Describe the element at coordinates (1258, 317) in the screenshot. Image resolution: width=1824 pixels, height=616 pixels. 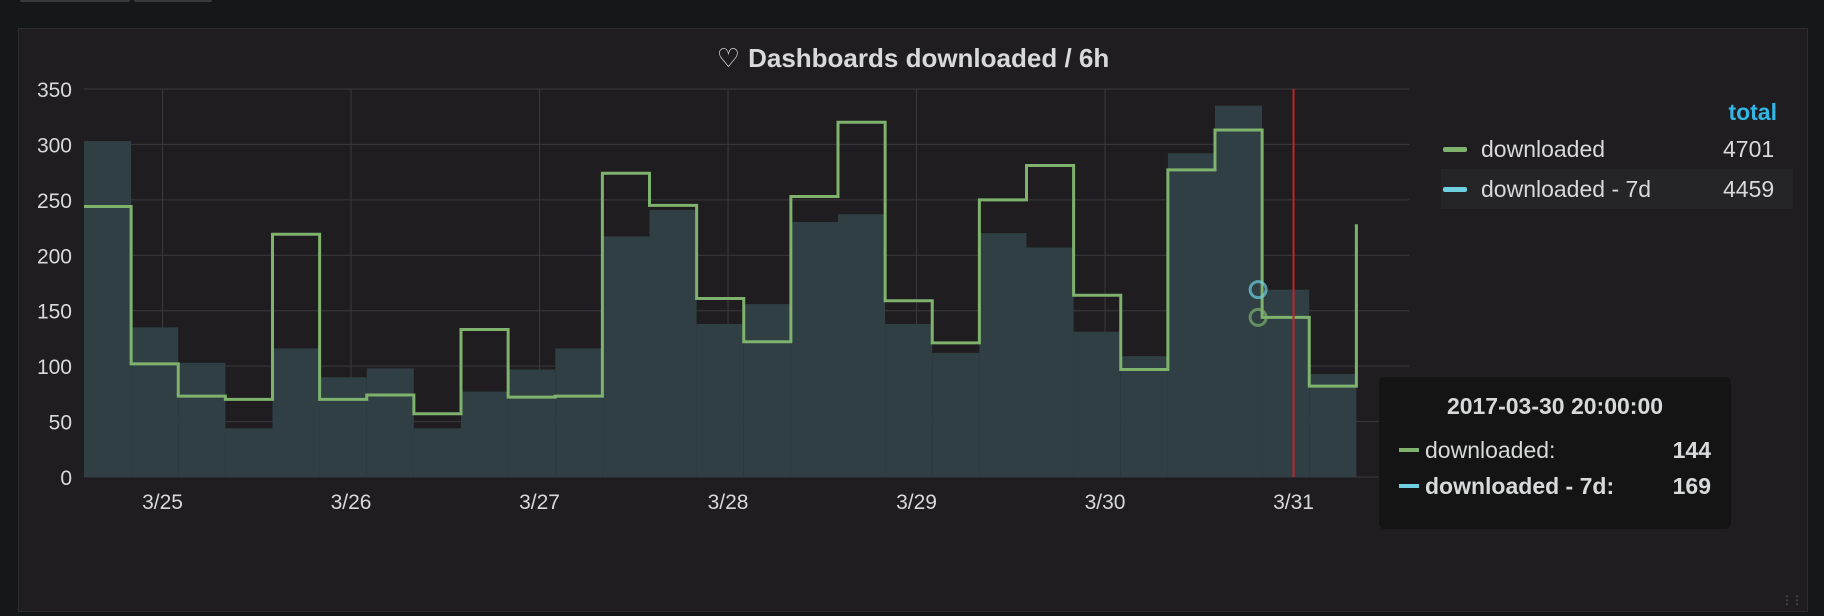
I see `hover-point-downloaded` at that location.